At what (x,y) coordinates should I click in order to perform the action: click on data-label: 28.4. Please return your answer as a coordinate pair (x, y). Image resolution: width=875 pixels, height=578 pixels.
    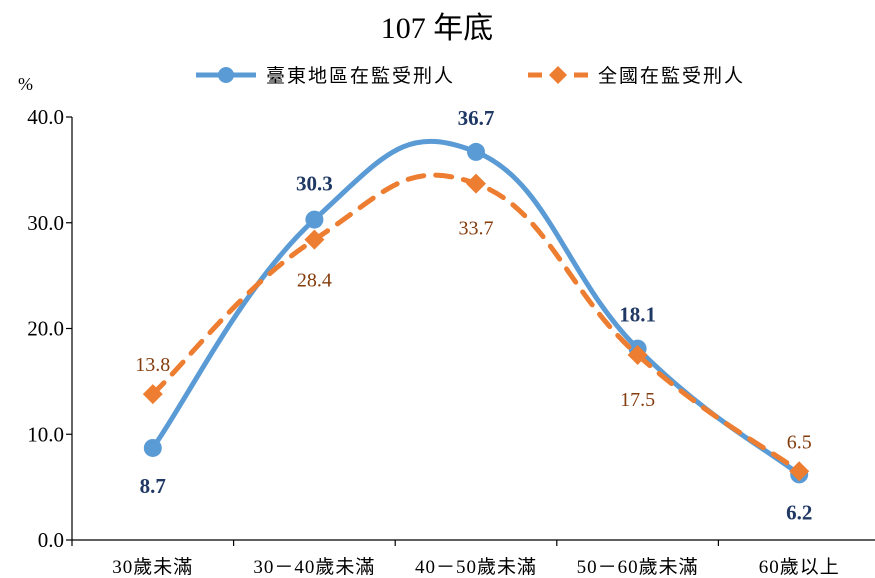
    Looking at the image, I should click on (314, 281).